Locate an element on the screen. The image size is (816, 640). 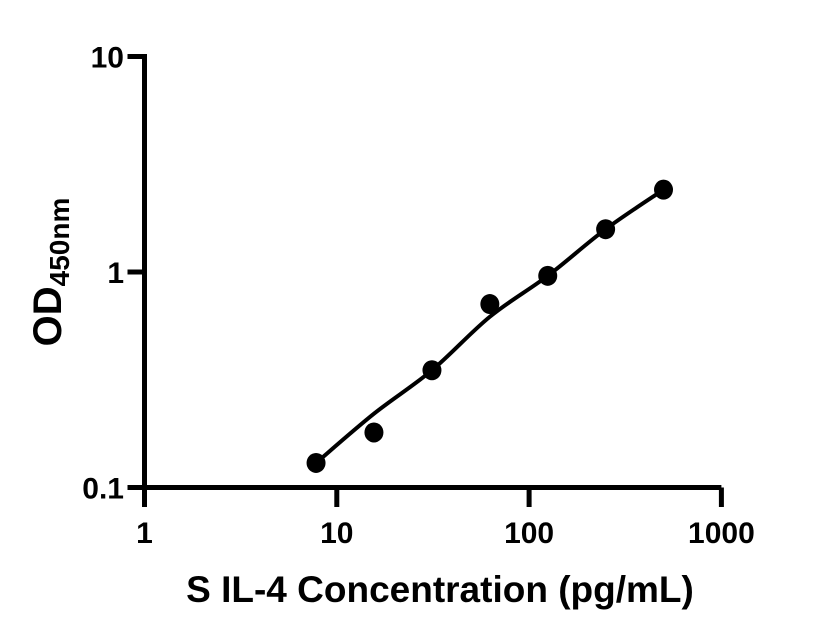
x-tick-label: 1000 is located at coordinates (721, 533).